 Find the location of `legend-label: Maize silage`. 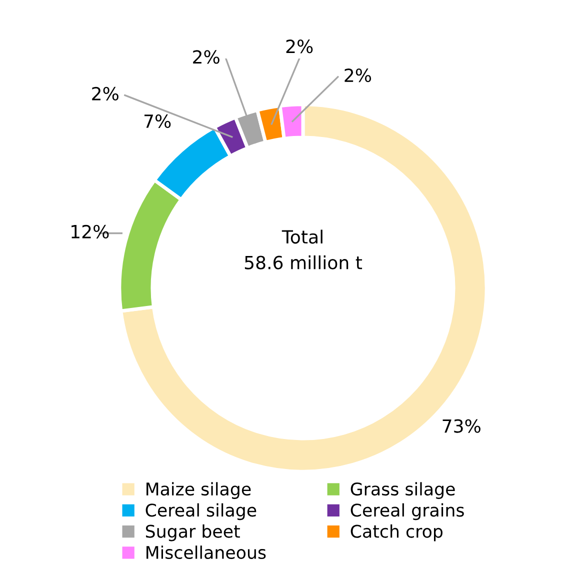

legend-label: Maize silage is located at coordinates (198, 490).